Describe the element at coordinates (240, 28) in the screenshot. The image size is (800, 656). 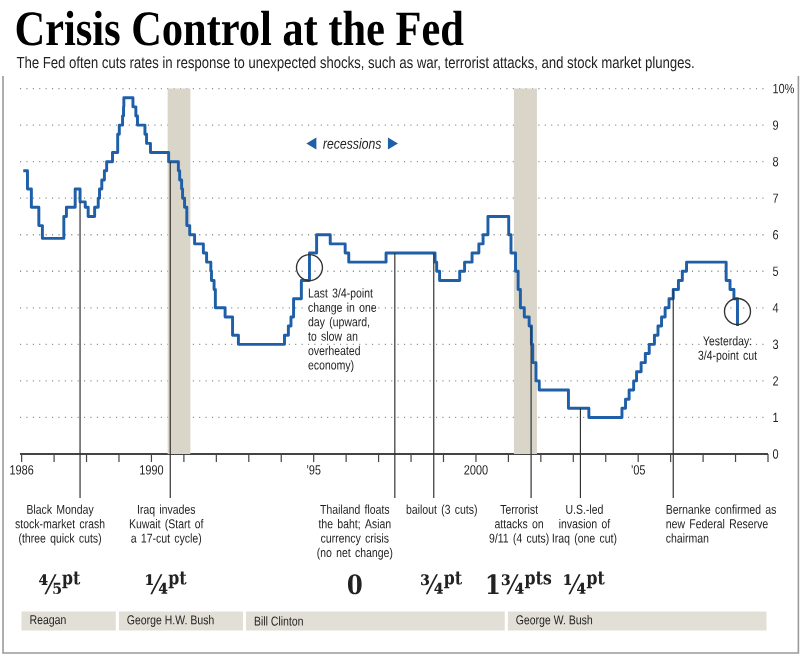
I see `chart-title: Crisis Control at the Fed` at that location.